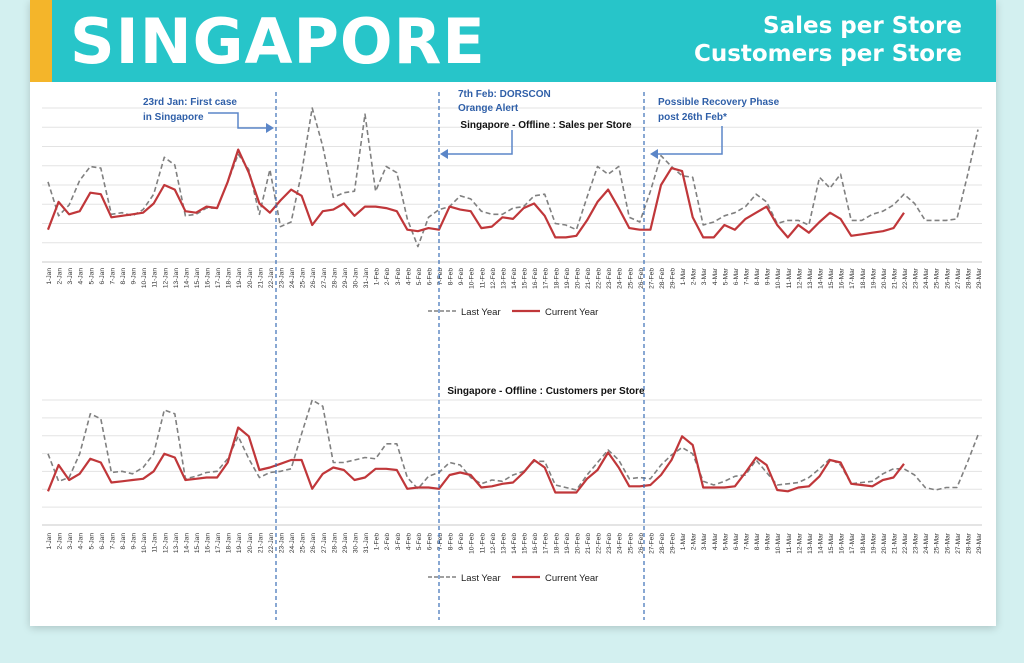 The width and height of the screenshot is (1024, 663). Describe the element at coordinates (609, 278) in the screenshot. I see `x-tick-label: 23-Feb` at that location.